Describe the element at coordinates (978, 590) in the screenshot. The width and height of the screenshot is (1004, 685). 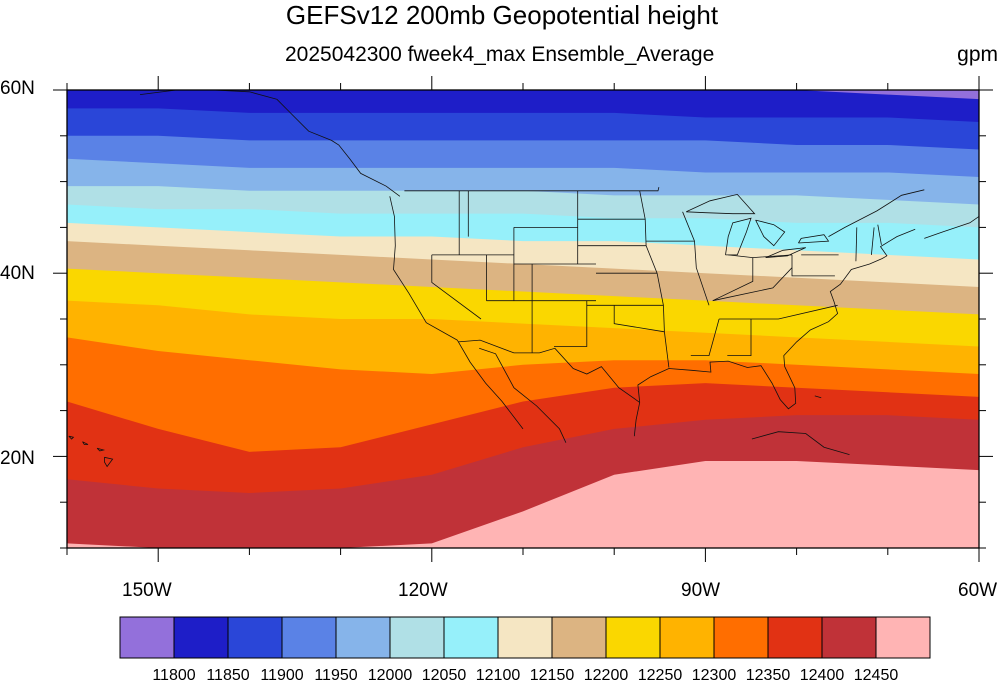
I see `lon-label-60w: 60W` at that location.